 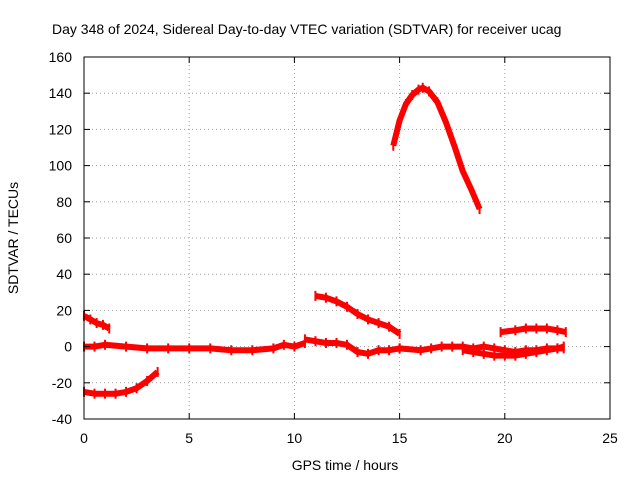 What do you see at coordinates (61, 57) in the screenshot?
I see `y-tick-label: 160` at bounding box center [61, 57].